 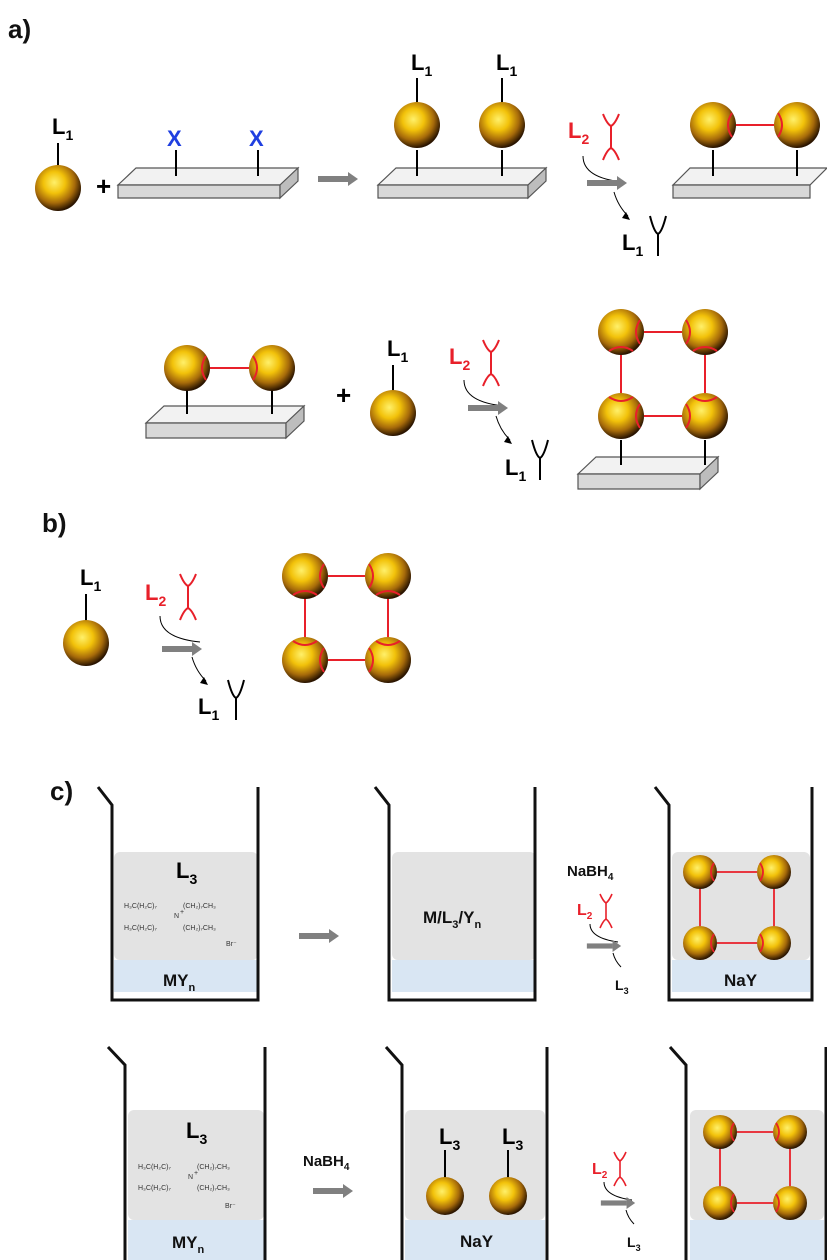 I want to click on complex-label: M/L3/Yn, so click(x=452, y=919).